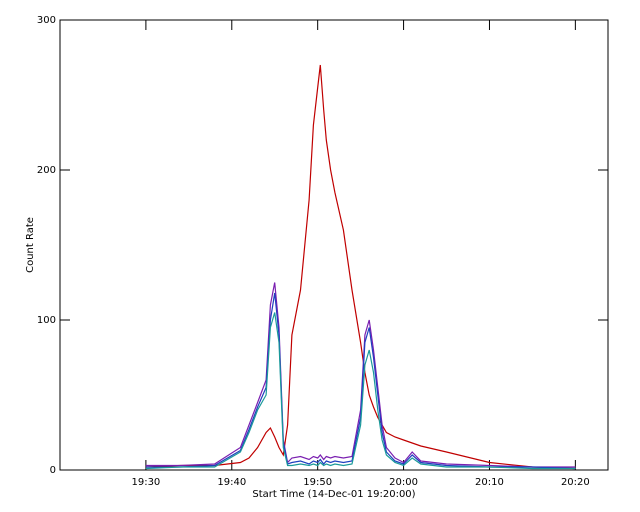  I want to click on x-tick-label: 20:10, so click(489, 482).